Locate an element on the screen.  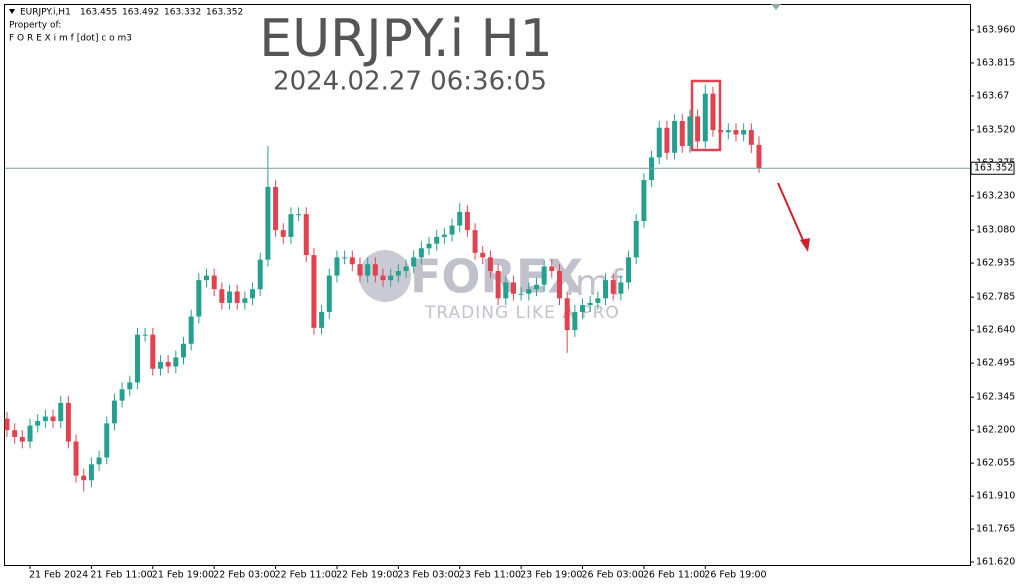
x-tick-label: 22 Feb 11:00 is located at coordinates (306, 575).